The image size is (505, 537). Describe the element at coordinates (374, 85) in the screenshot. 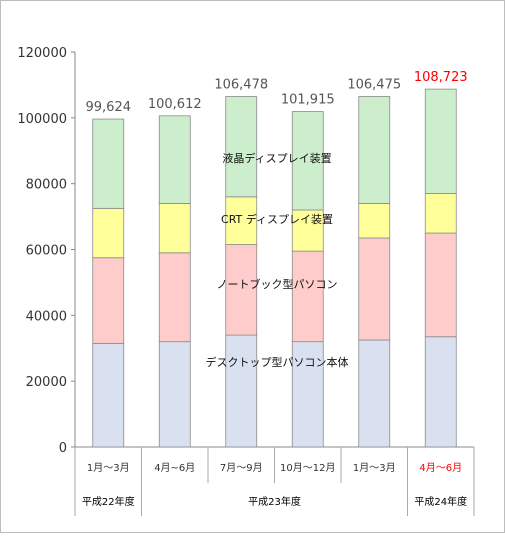

I see `total-data-label: 106,475` at that location.